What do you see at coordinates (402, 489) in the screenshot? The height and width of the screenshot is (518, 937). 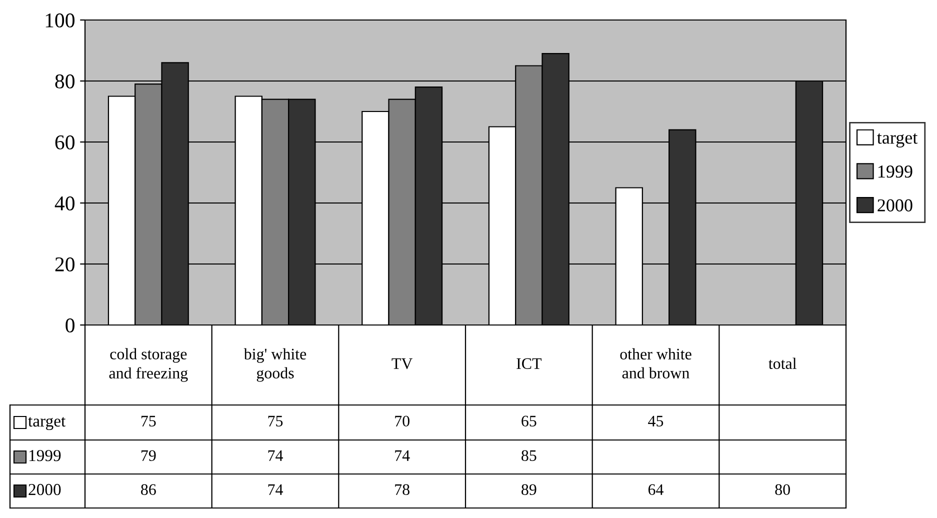 I see `data-label: 78` at bounding box center [402, 489].